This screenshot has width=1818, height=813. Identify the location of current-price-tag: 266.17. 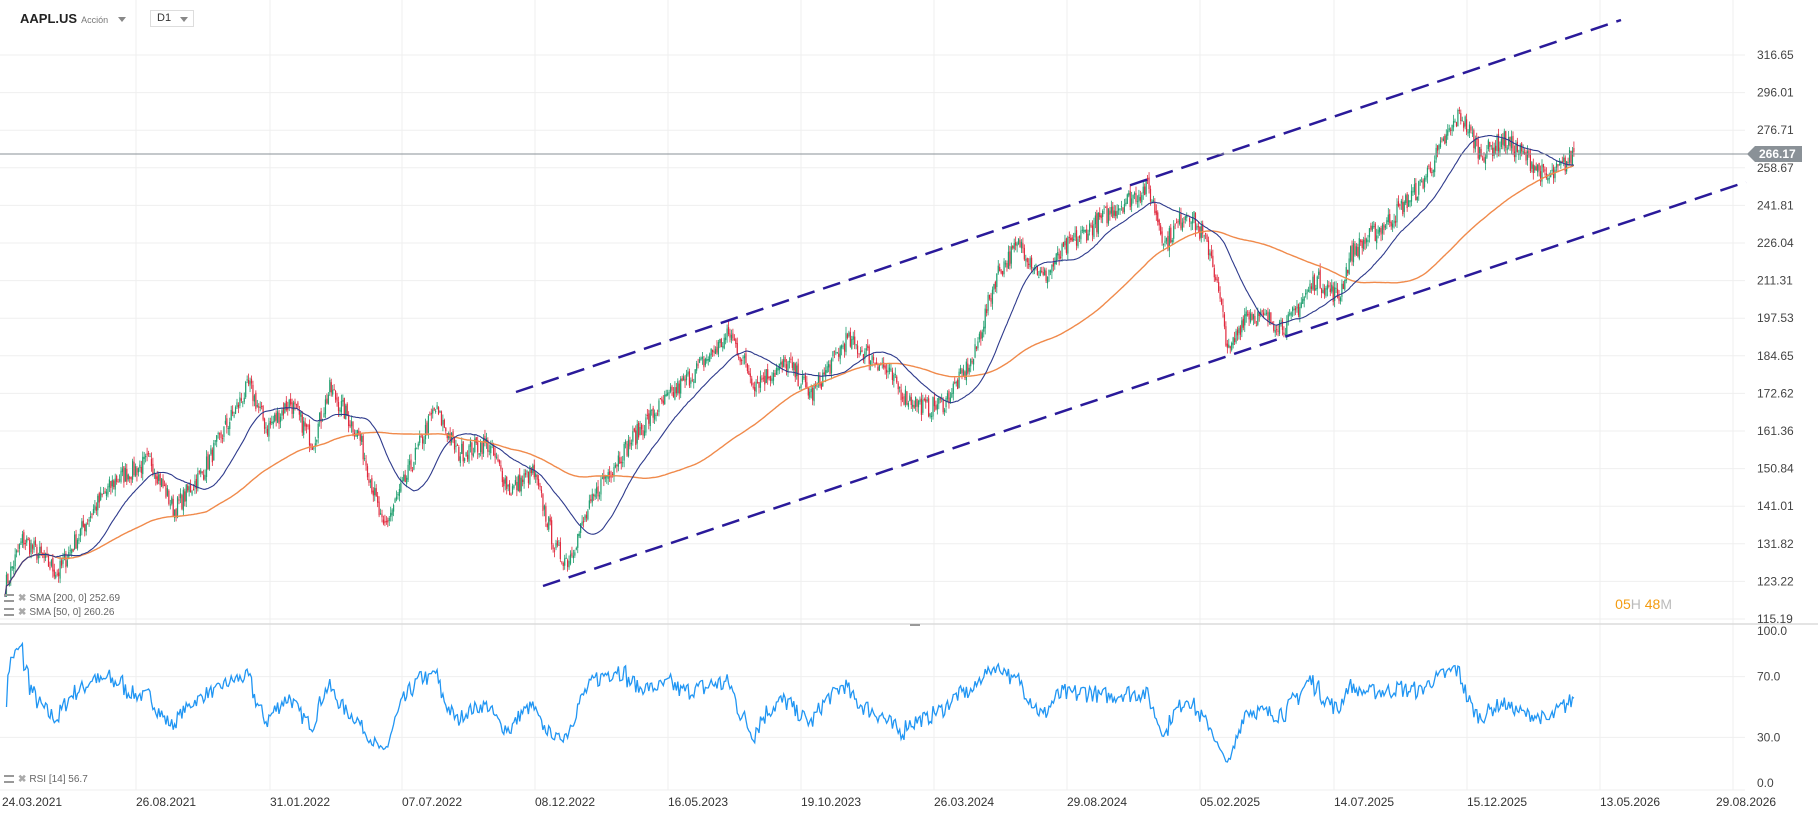
(1774, 154).